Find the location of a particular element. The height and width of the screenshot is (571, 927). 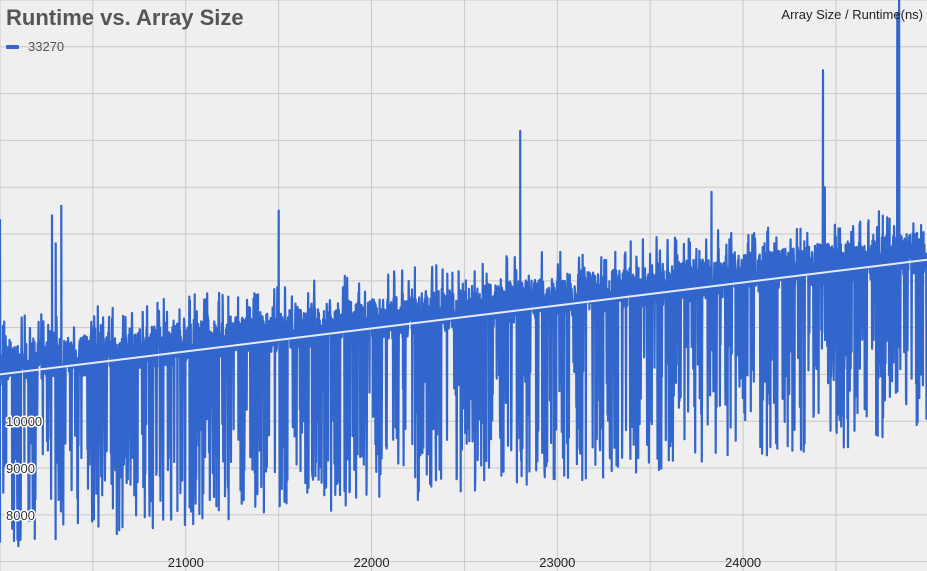

x-tick-label: 21000 is located at coordinates (186, 562).